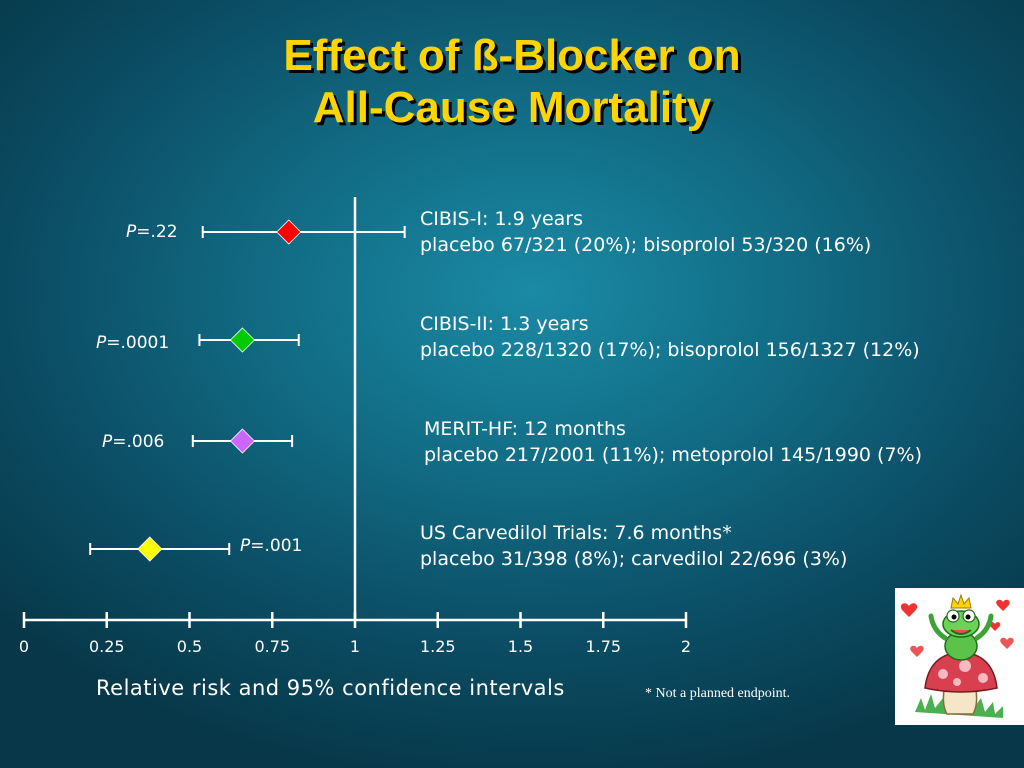 The height and width of the screenshot is (768, 1024). Describe the element at coordinates (576, 533) in the screenshot. I see `trial-name: US Carvedilol Trials: 7.6 months*` at that location.